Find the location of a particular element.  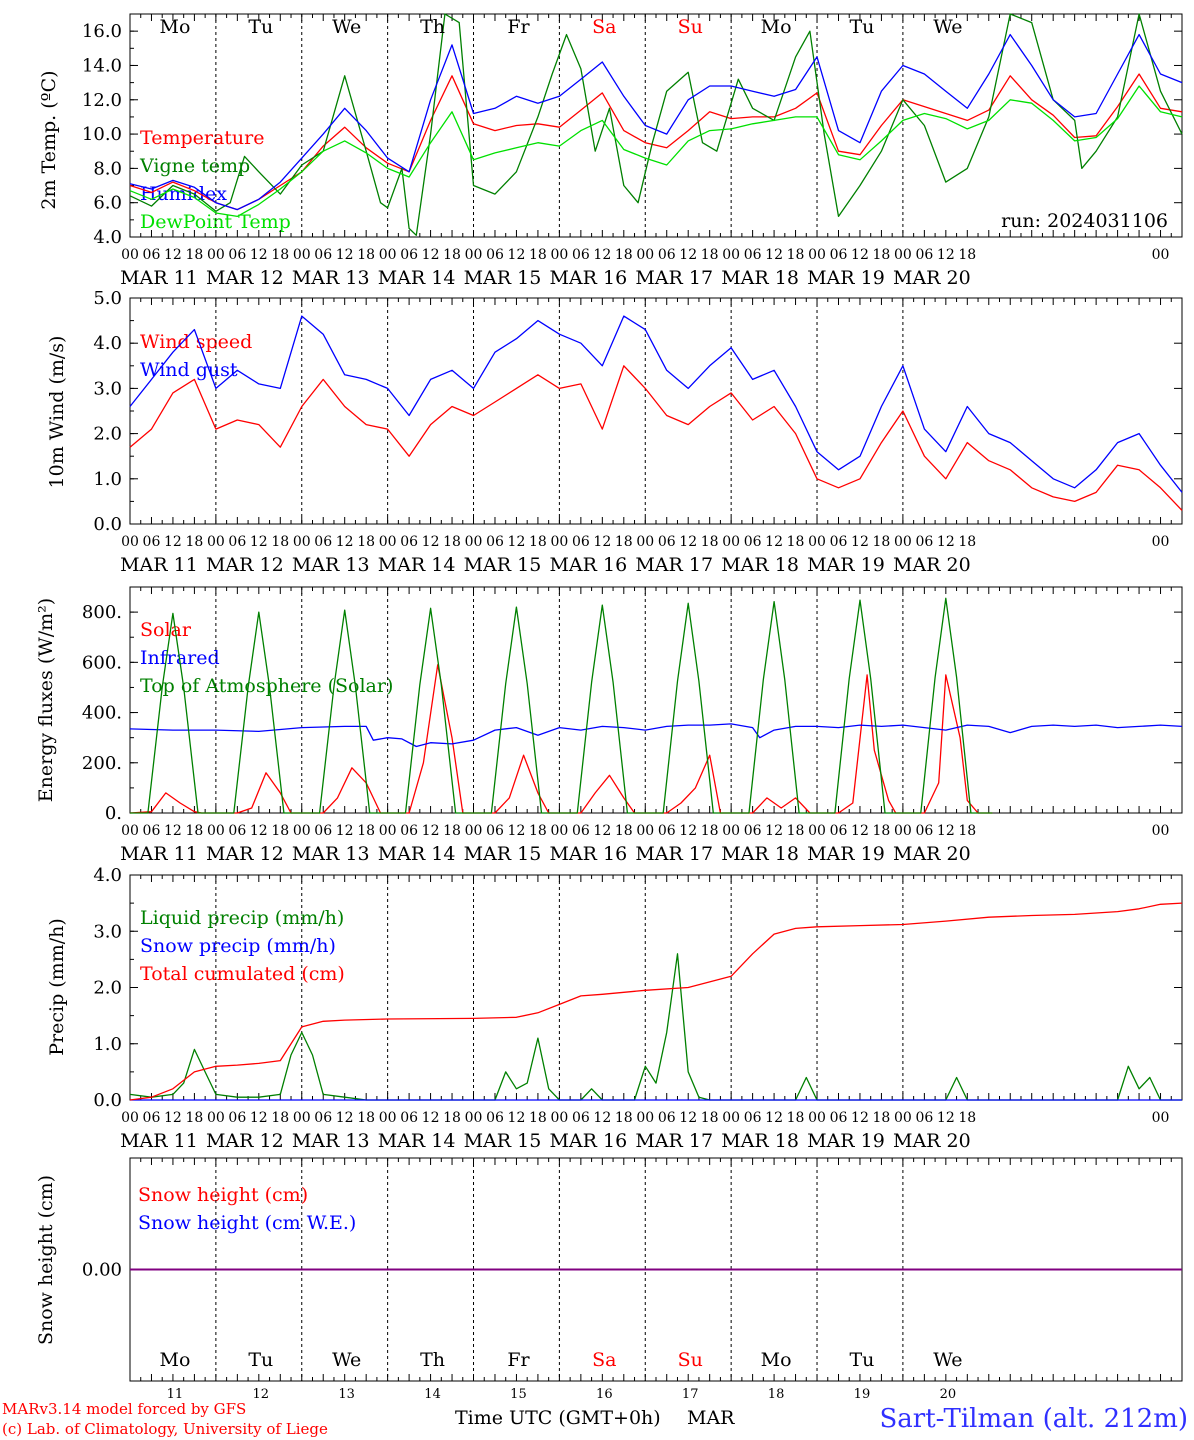

precip-y-tick-label: 0.0 is located at coordinates (107, 1100).